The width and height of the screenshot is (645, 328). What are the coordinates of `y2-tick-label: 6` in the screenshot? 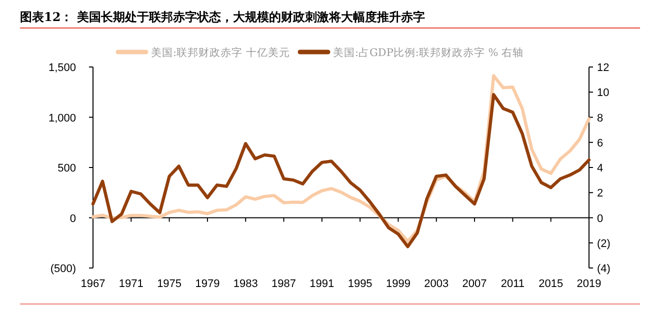 It's located at (600, 143).